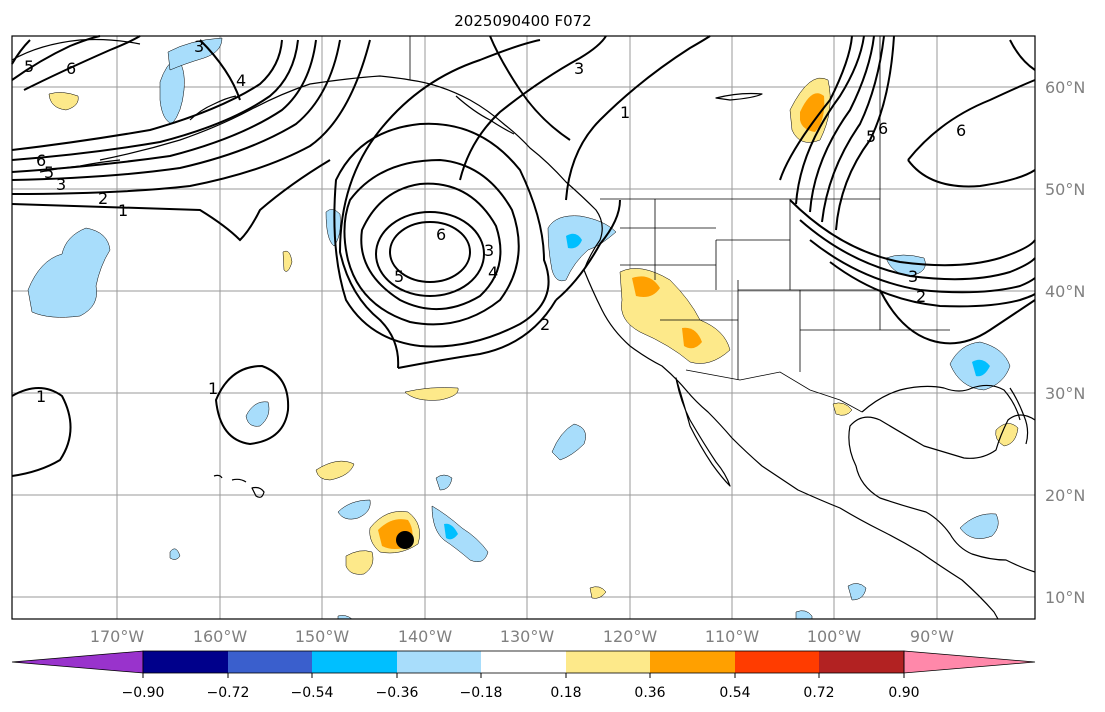 Image resolution: width=1105 pixels, height=712 pixels. What do you see at coordinates (1065, 291) in the screenshot?
I see `lat-label: 40°N` at bounding box center [1065, 291].